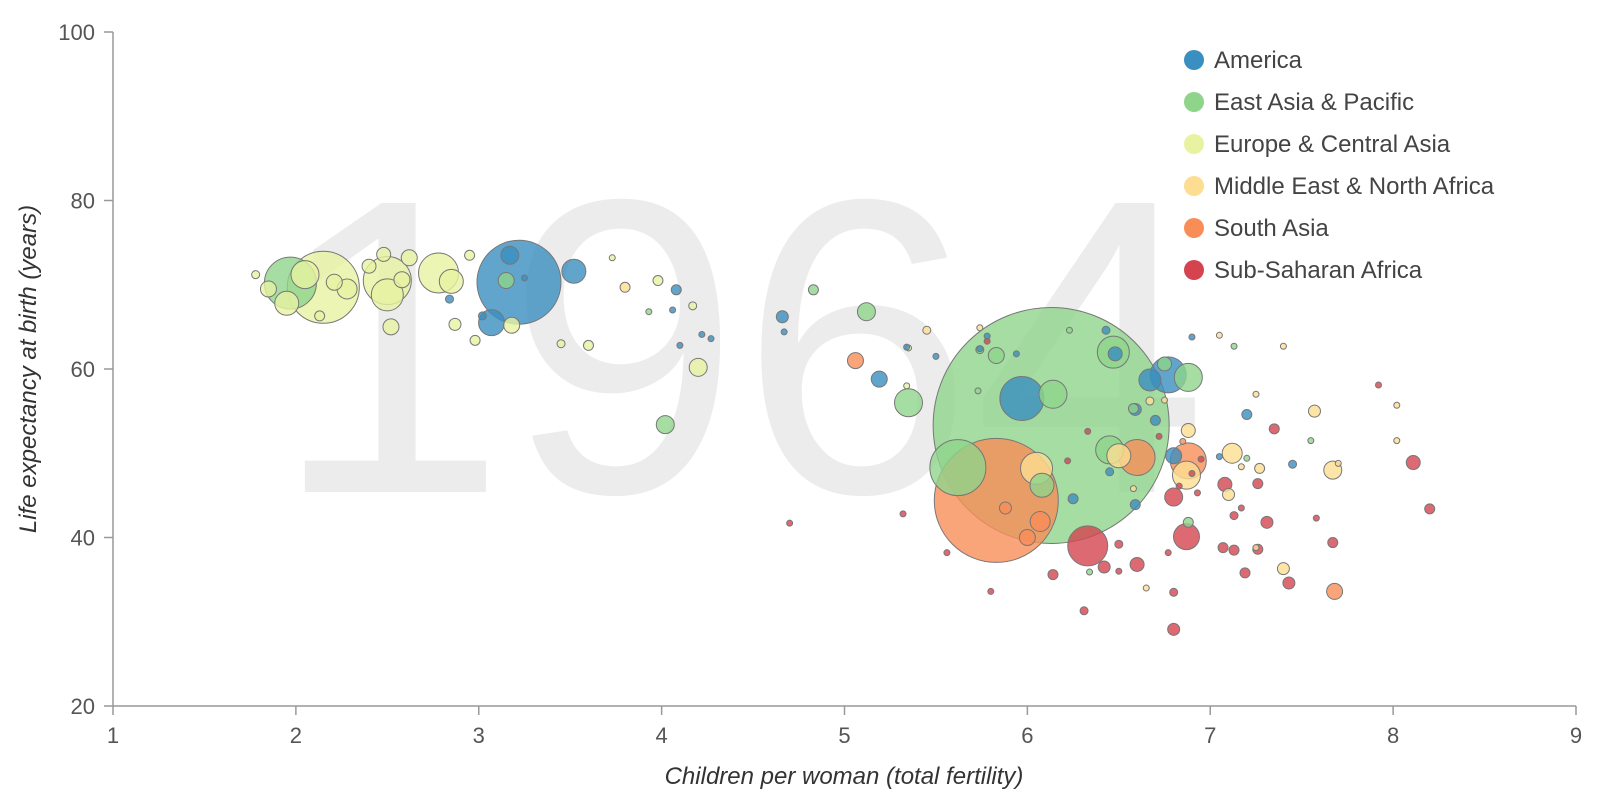  I want to click on legend-label-eca: Europe & Central Asia, so click(1332, 144).